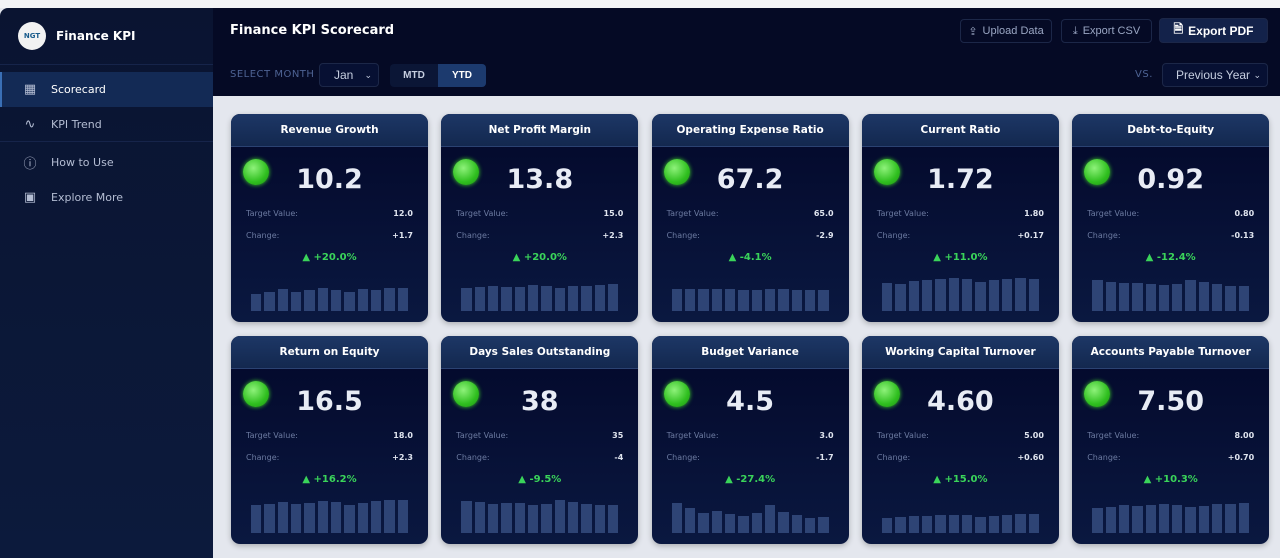  I want to click on export-pdf-button: 🗎 Export PDF, so click(1213, 30).